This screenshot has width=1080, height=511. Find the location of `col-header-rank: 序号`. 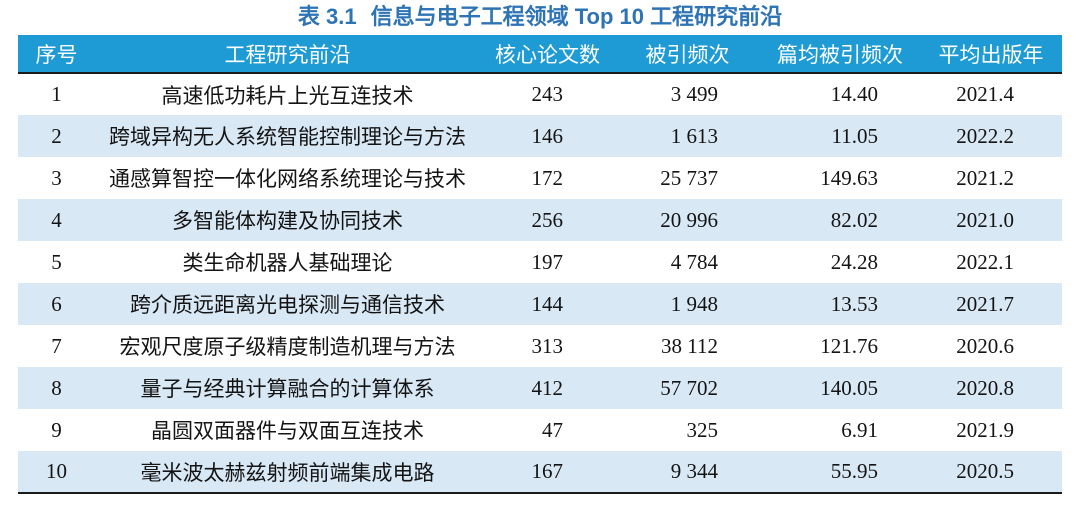

col-header-rank: 序号 is located at coordinates (56, 55).